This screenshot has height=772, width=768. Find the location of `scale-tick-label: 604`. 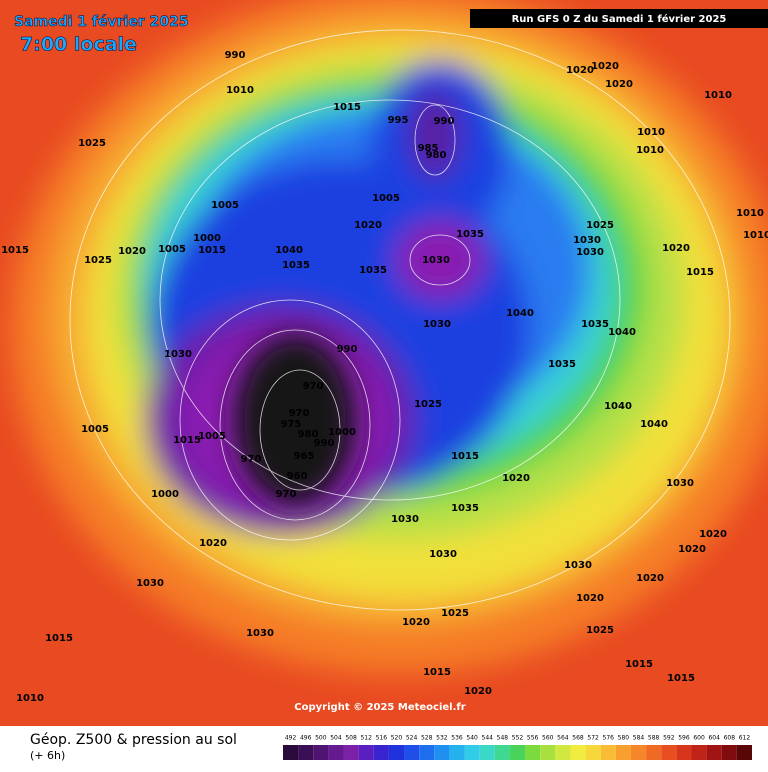

scale-tick-label: 604 is located at coordinates (714, 738).